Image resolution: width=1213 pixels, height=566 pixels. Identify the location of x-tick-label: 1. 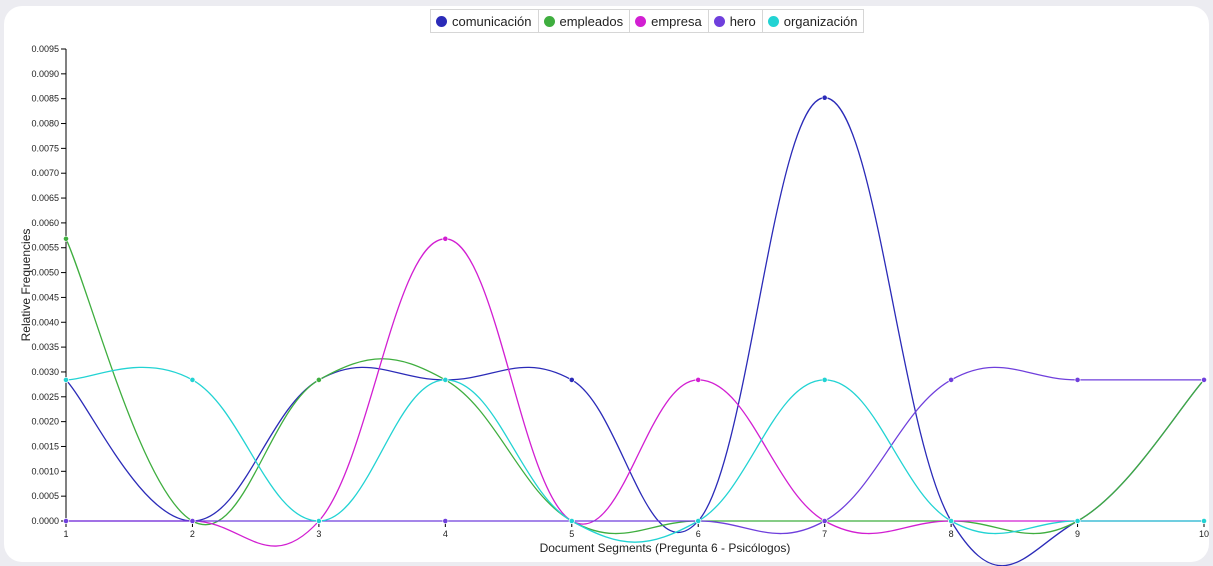
(65, 534).